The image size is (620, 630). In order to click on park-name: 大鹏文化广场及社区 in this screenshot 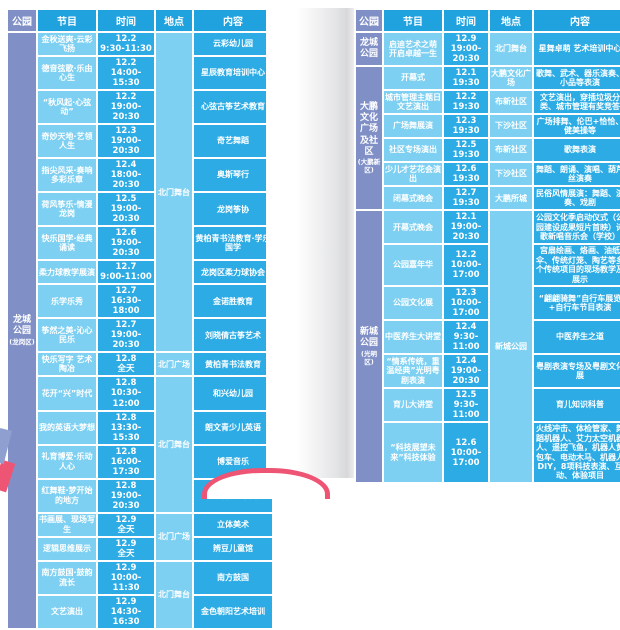, I will do `click(368, 129)`.